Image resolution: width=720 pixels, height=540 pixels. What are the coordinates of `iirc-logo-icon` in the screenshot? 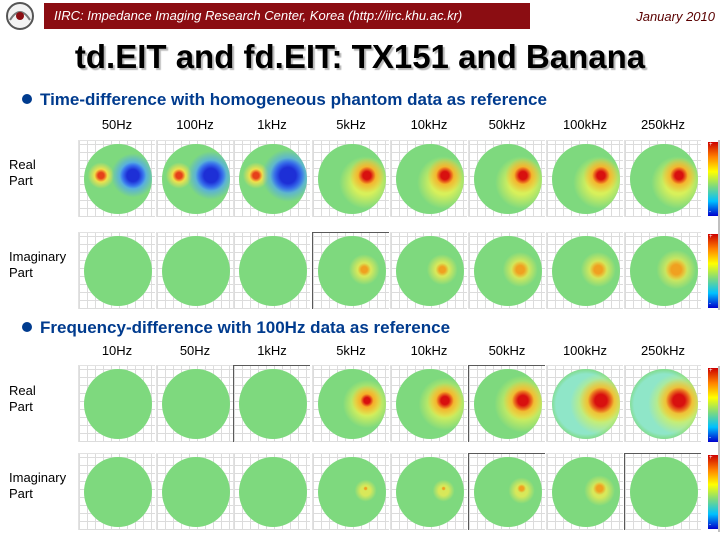 It's located at (20, 16).